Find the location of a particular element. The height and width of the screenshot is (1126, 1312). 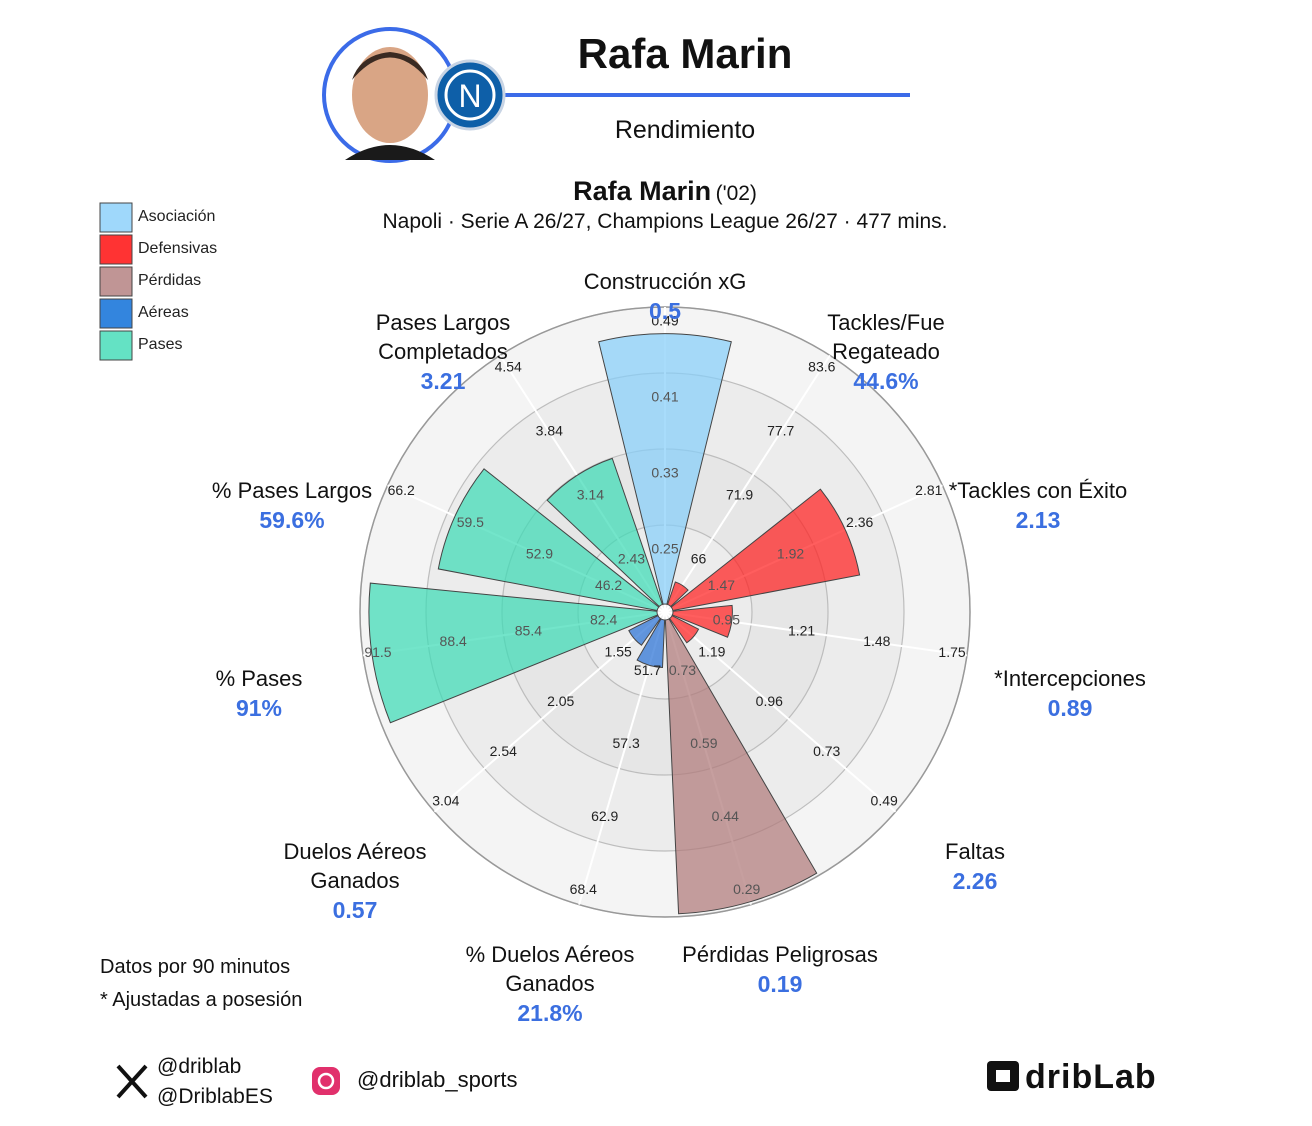

r-tick-label: 1.75 is located at coordinates (951, 652).